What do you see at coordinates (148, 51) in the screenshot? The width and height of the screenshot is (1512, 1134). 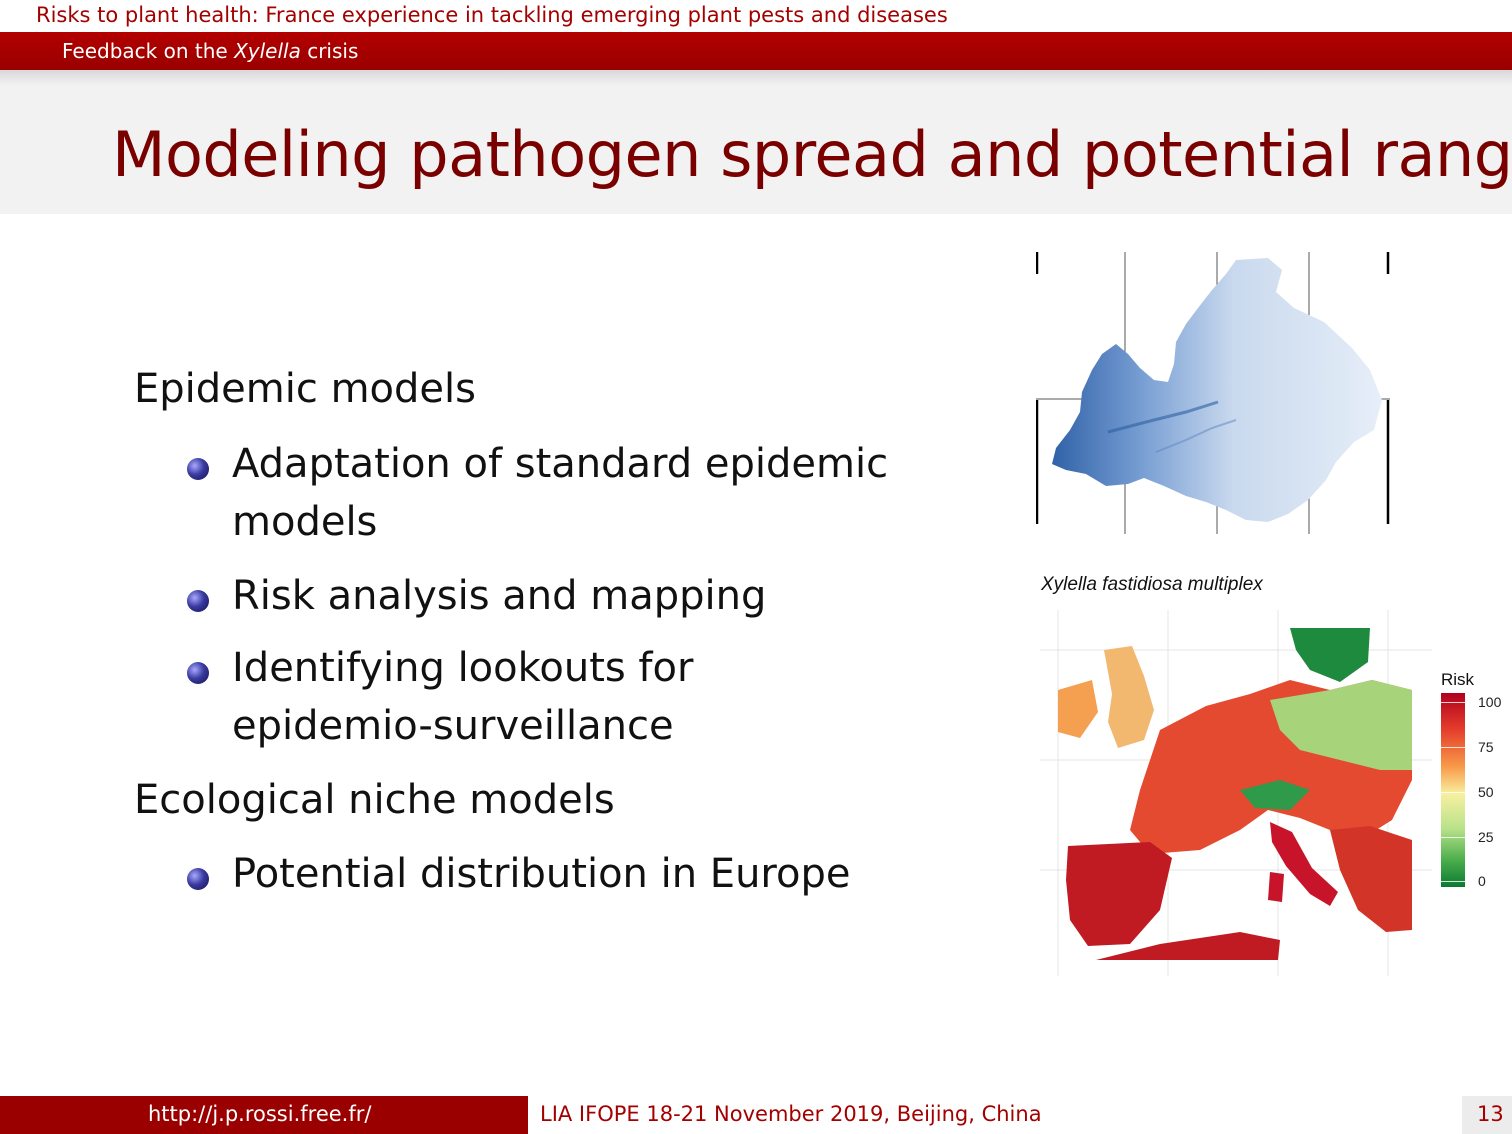 I see `section-prefix: Feedback on the` at bounding box center [148, 51].